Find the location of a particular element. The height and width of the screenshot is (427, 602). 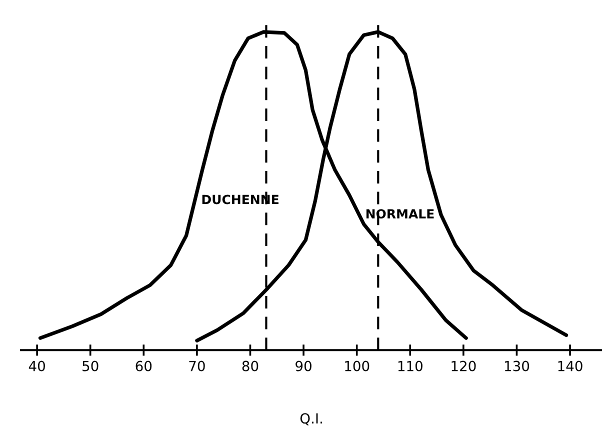

x-tick-label: 100 is located at coordinates (357, 366).